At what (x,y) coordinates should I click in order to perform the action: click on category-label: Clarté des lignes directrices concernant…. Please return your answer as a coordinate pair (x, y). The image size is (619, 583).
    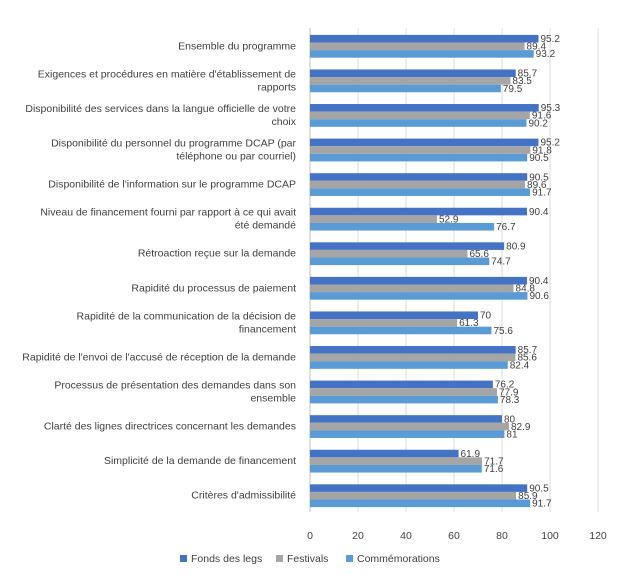
    Looking at the image, I should click on (170, 427).